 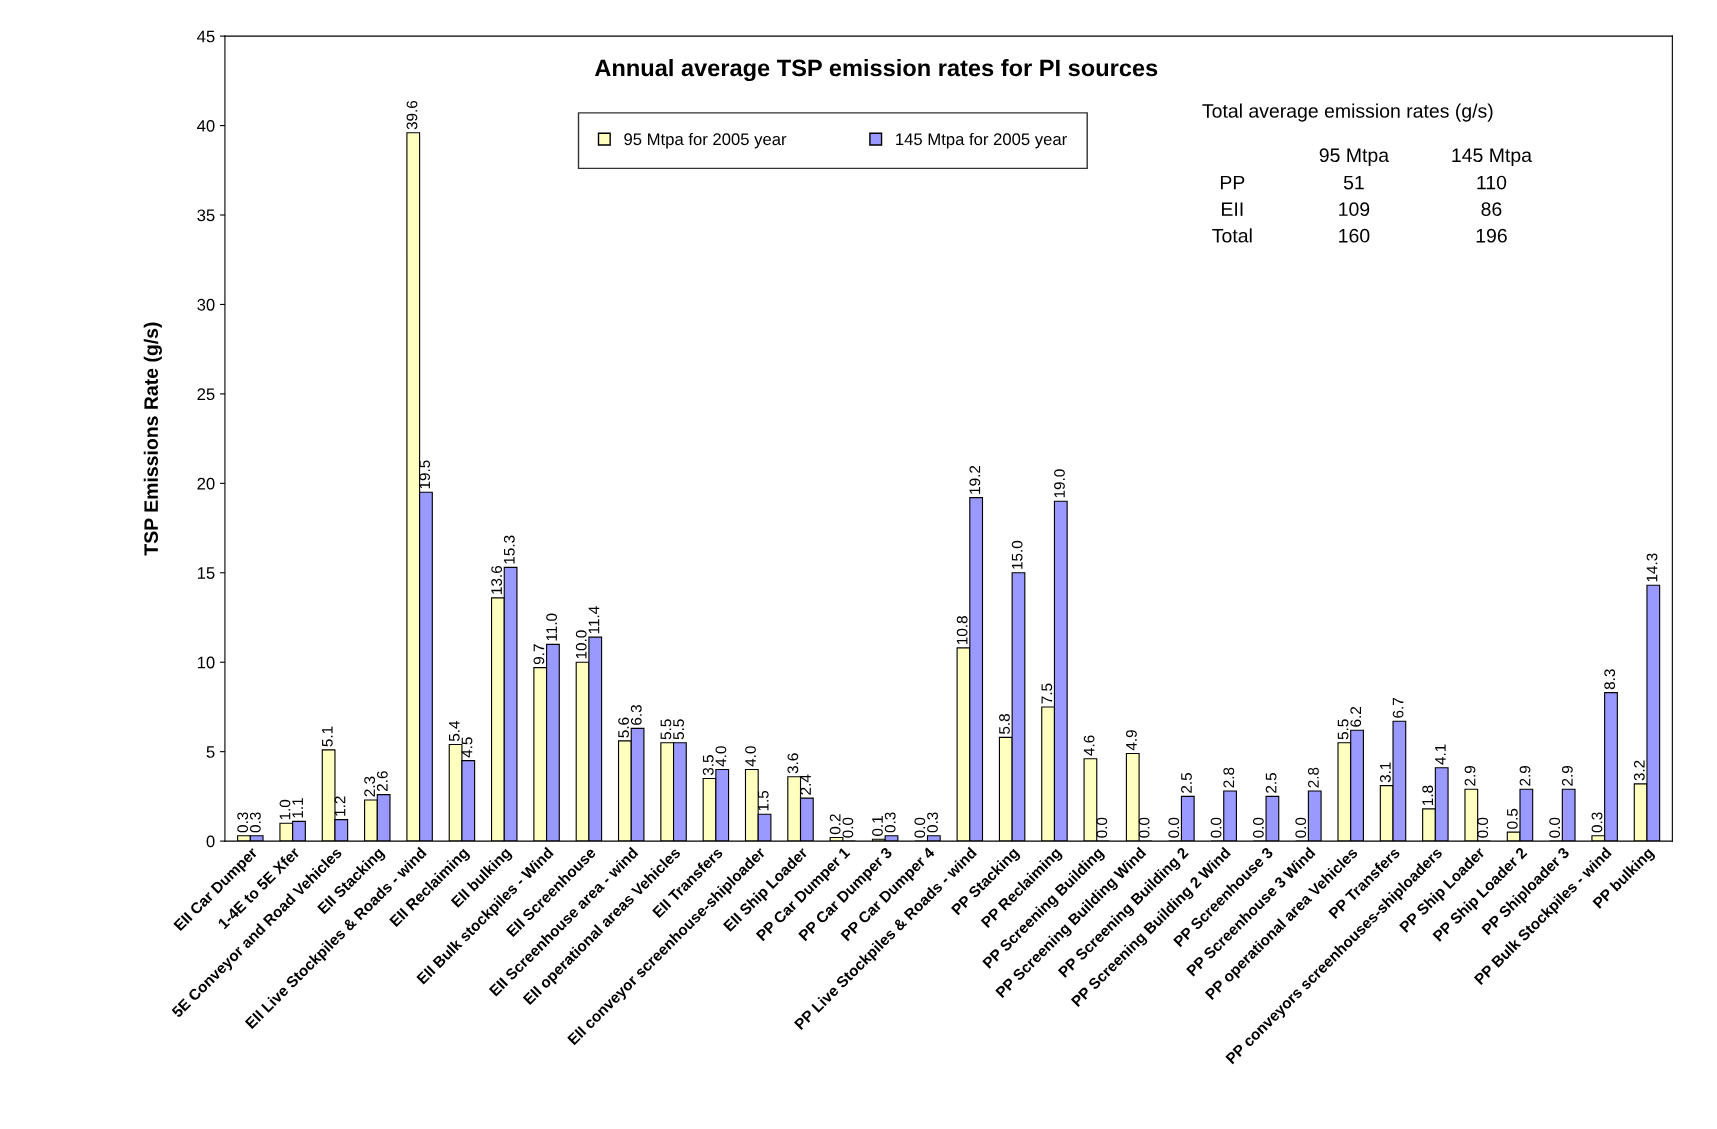 I want to click on data-label: 4.6, so click(x=1089, y=745).